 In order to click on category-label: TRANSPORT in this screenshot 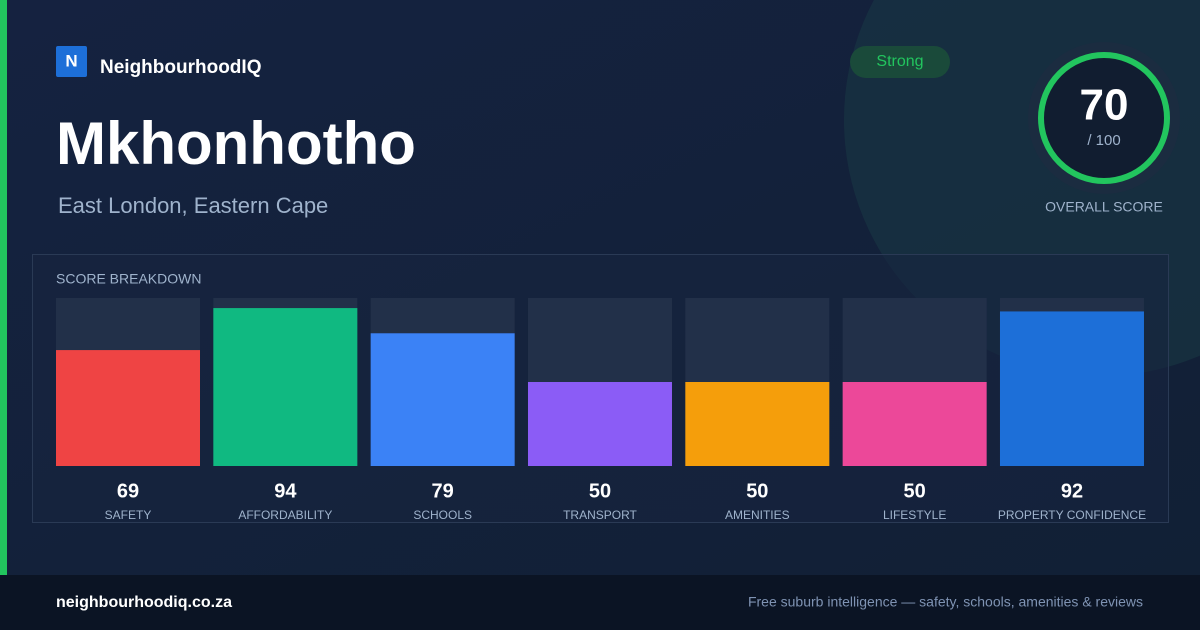, I will do `click(600, 515)`.